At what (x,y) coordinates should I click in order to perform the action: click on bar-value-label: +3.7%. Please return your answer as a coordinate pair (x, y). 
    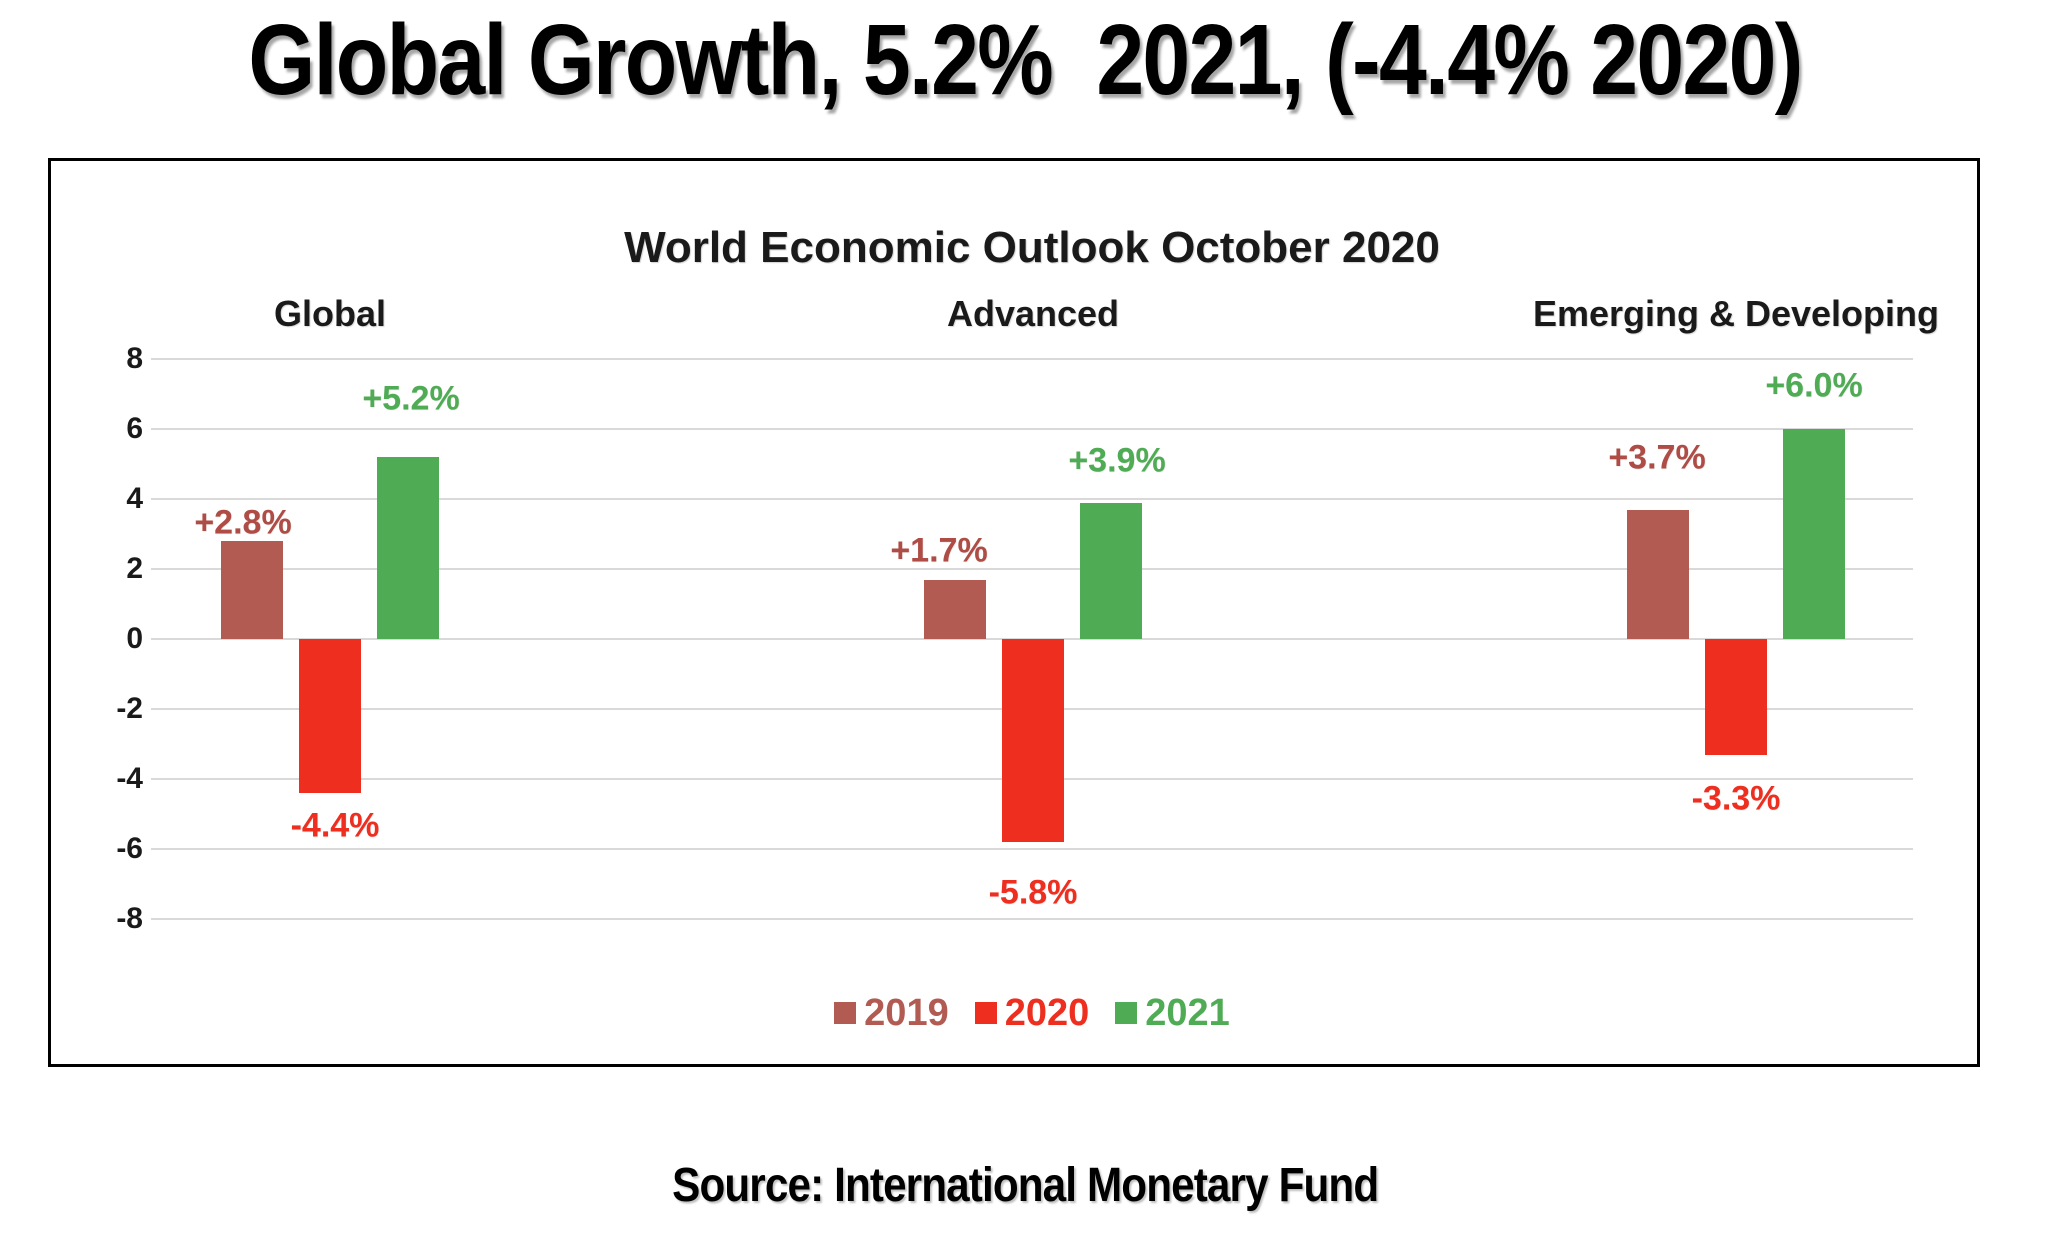
    Looking at the image, I should click on (1657, 457).